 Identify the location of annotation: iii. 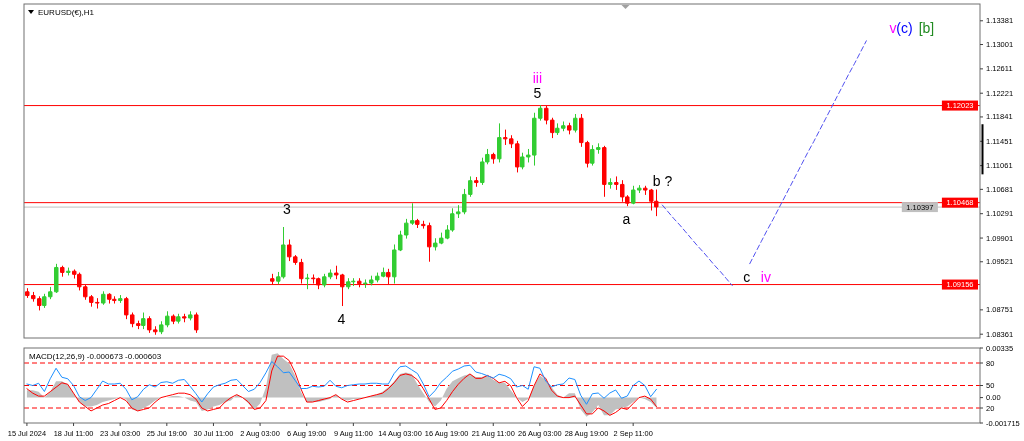
(537, 78).